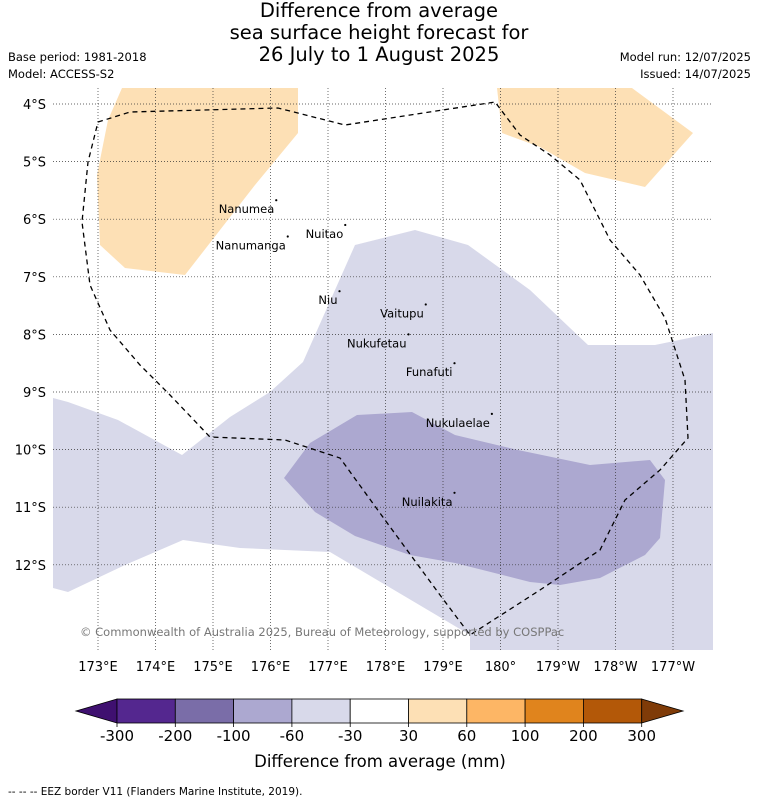 The height and width of the screenshot is (804, 758). I want to click on longitude-tick-label: 175°E, so click(213, 667).